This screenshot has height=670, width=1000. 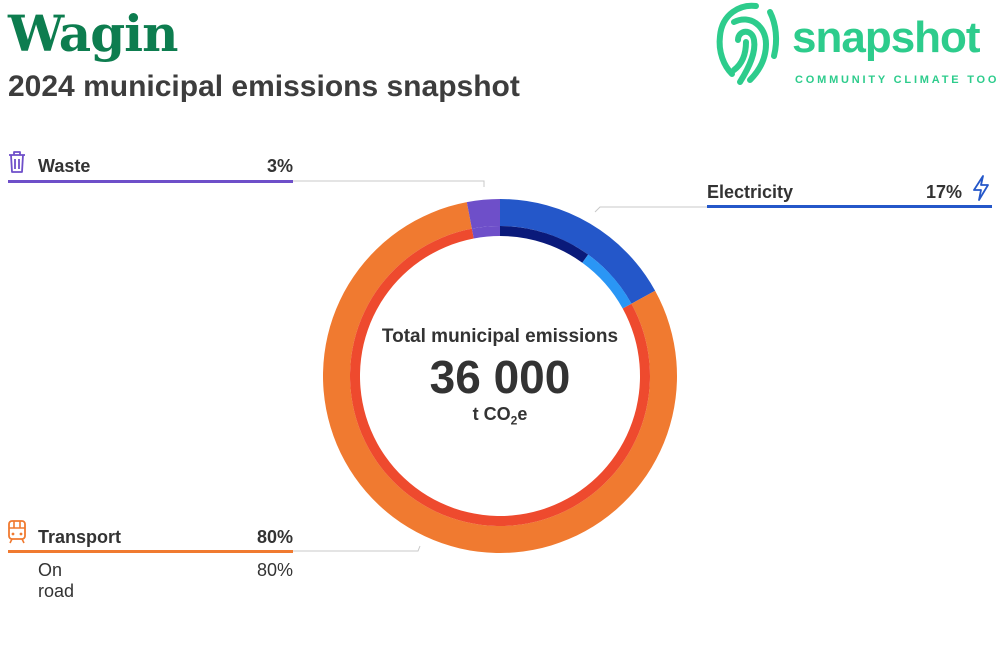 I want to click on legend-transport-line, so click(x=150, y=551).